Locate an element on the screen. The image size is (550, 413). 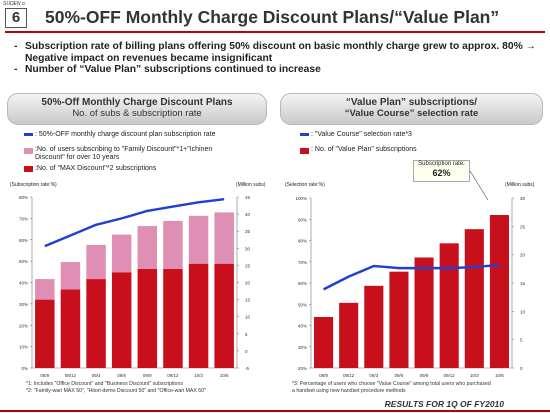
legend-selection-rate-label: : "Value Course" selection rate*3 is located at coordinates (361, 134).